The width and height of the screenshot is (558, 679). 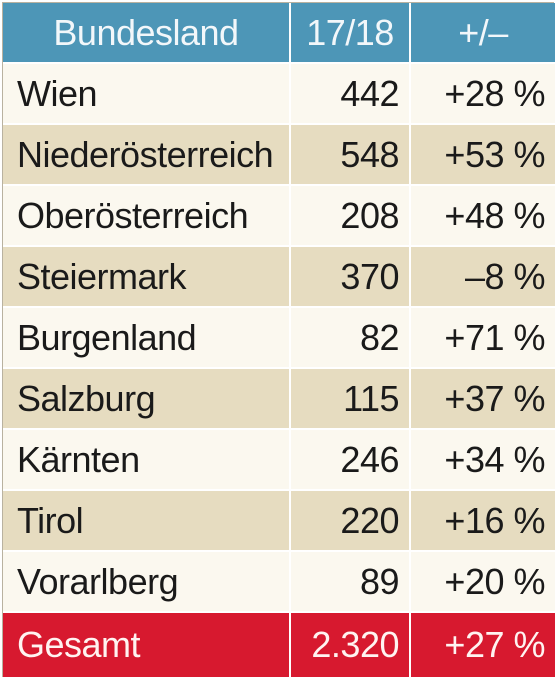 I want to click on total-row-change: +27 %, so click(x=483, y=645).